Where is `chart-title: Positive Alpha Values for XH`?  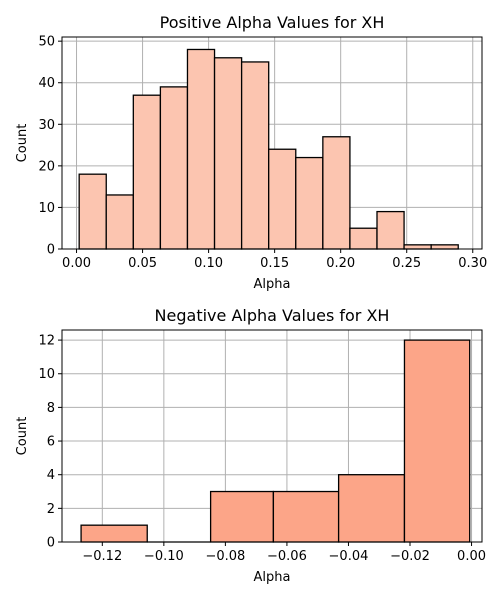
chart-title: Positive Alpha Values for XH is located at coordinates (272, 22).